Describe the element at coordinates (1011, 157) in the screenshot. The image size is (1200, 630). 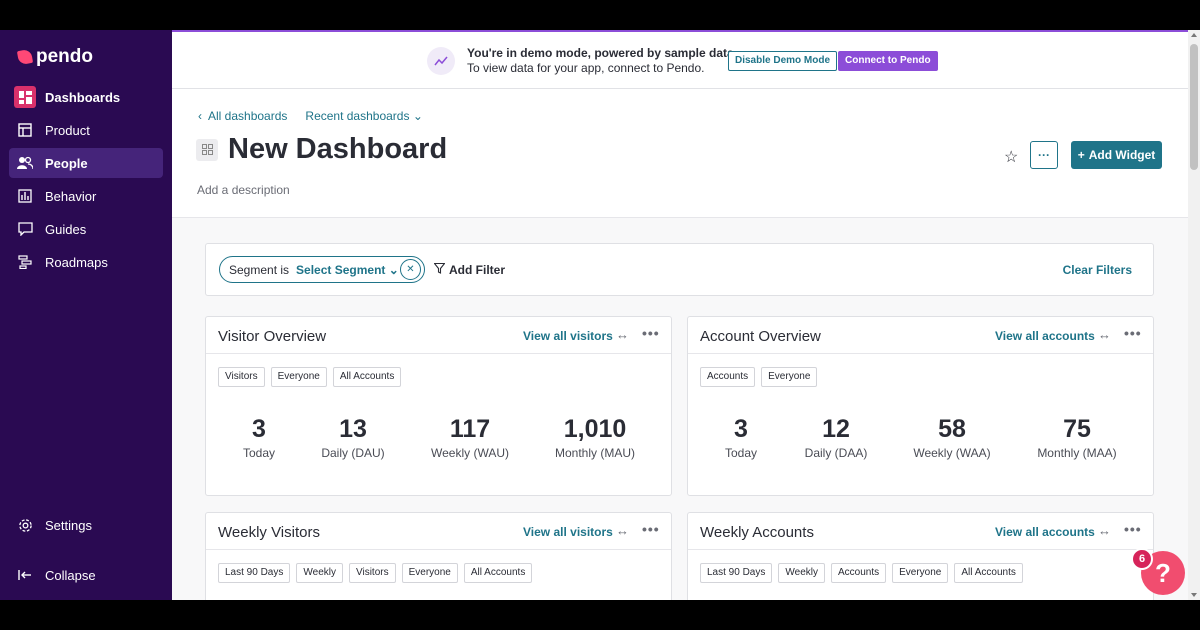
I see `star-icon: ☆` at that location.